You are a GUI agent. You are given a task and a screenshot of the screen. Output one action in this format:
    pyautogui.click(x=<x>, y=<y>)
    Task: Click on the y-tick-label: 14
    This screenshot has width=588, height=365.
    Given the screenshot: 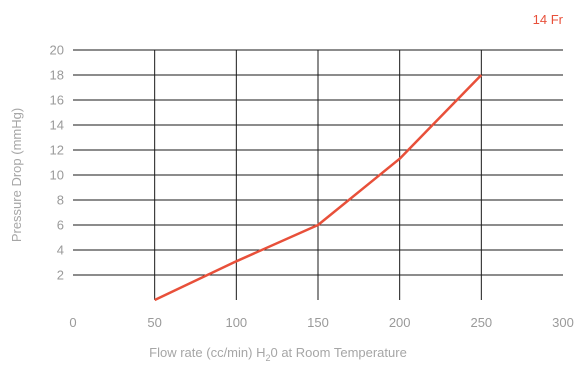 What is the action you would take?
    pyautogui.click(x=57, y=125)
    